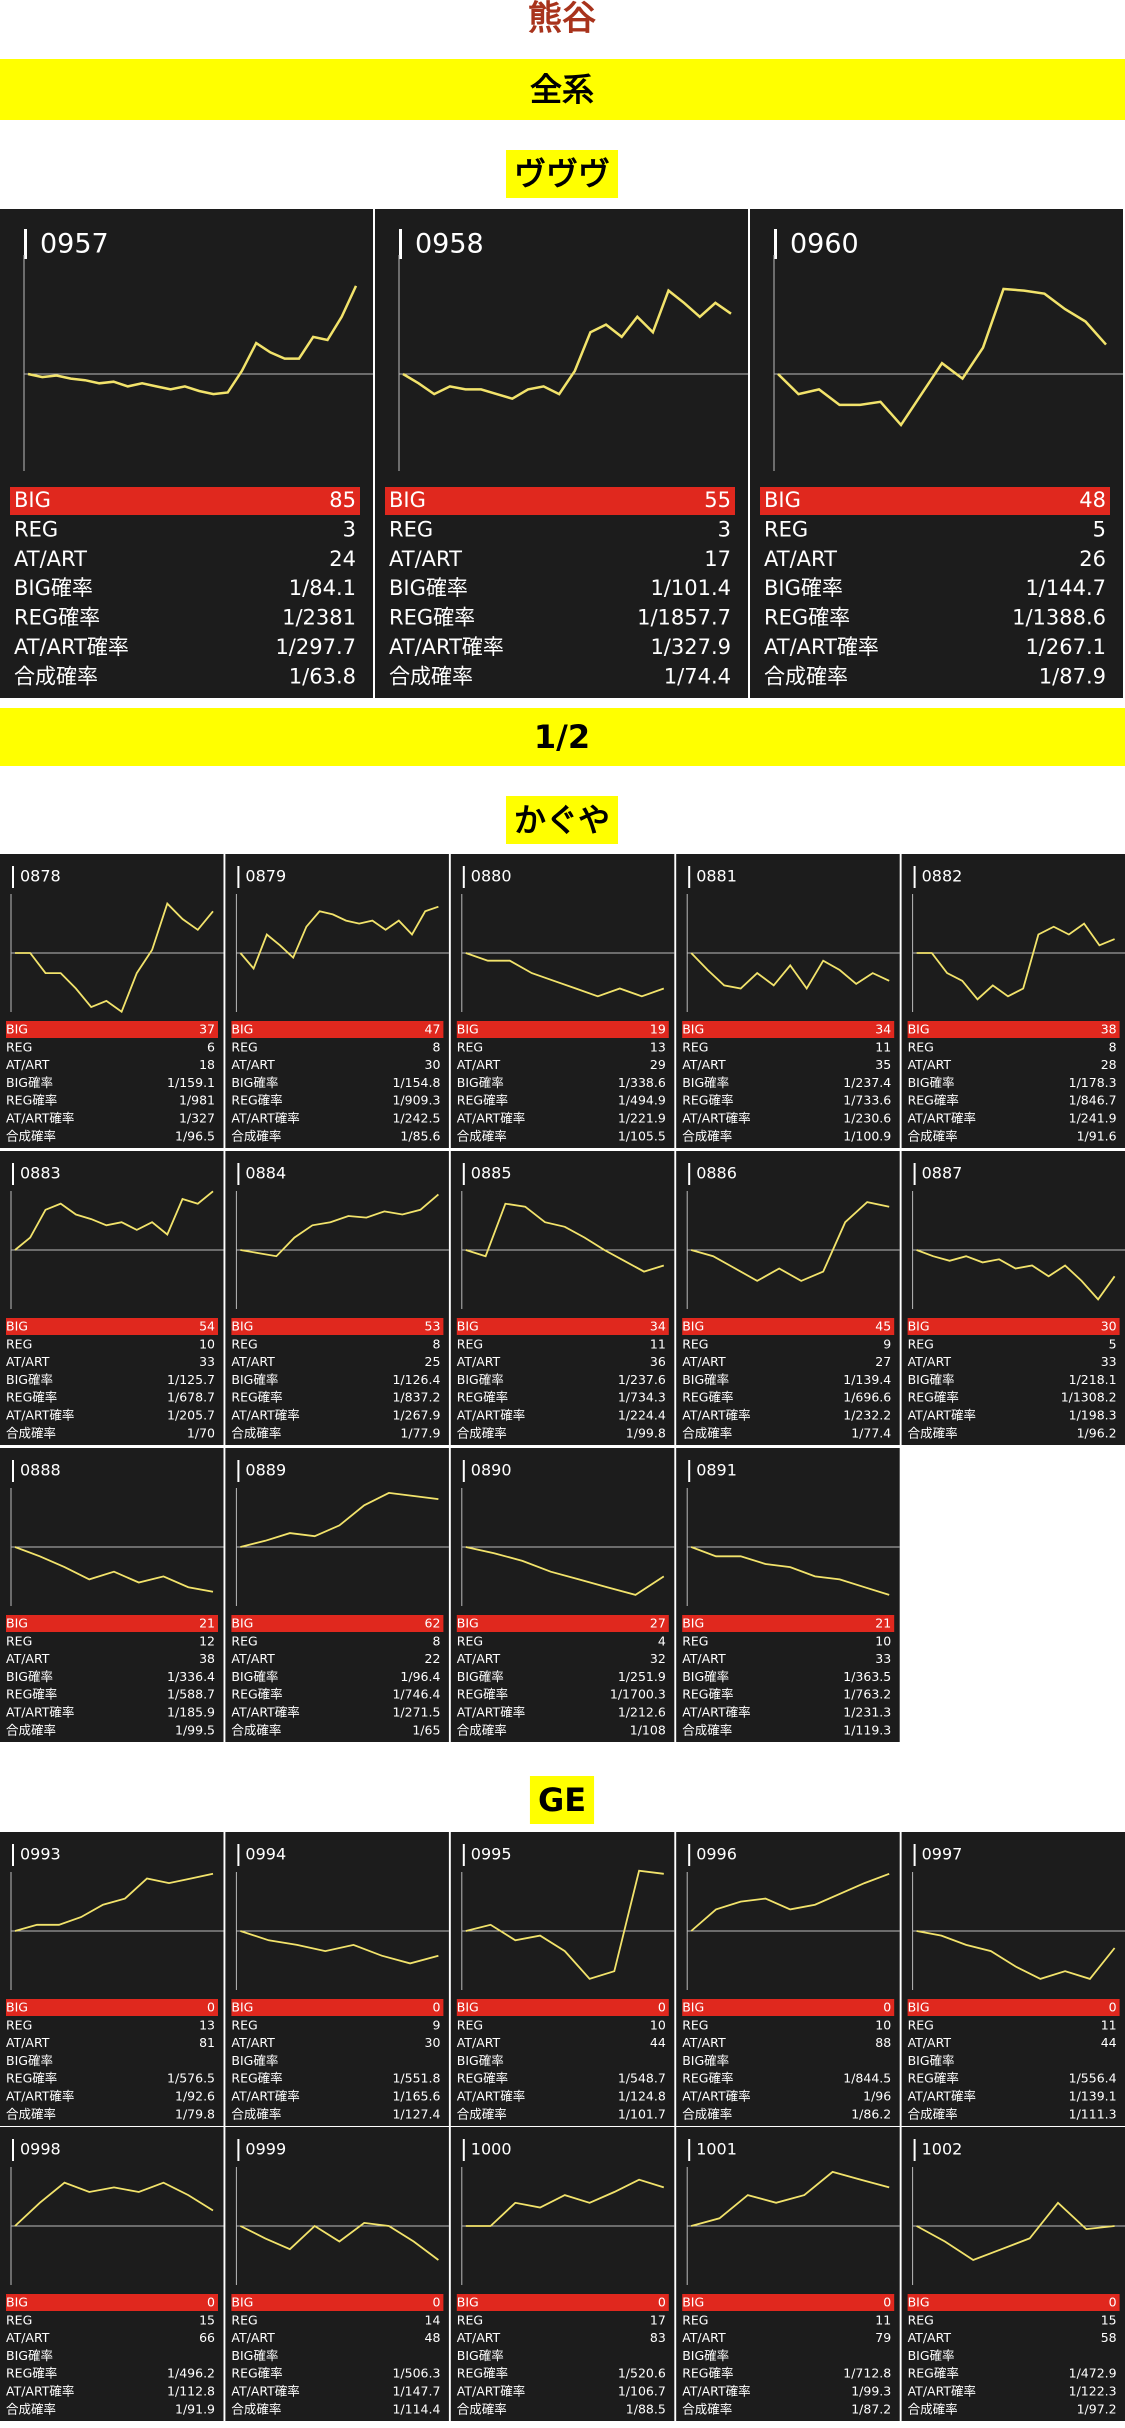 Image resolution: width=1125 pixels, height=2428 pixels. Describe the element at coordinates (642, 1118) in the screenshot. I see `stat-value: 1/221.9` at that location.